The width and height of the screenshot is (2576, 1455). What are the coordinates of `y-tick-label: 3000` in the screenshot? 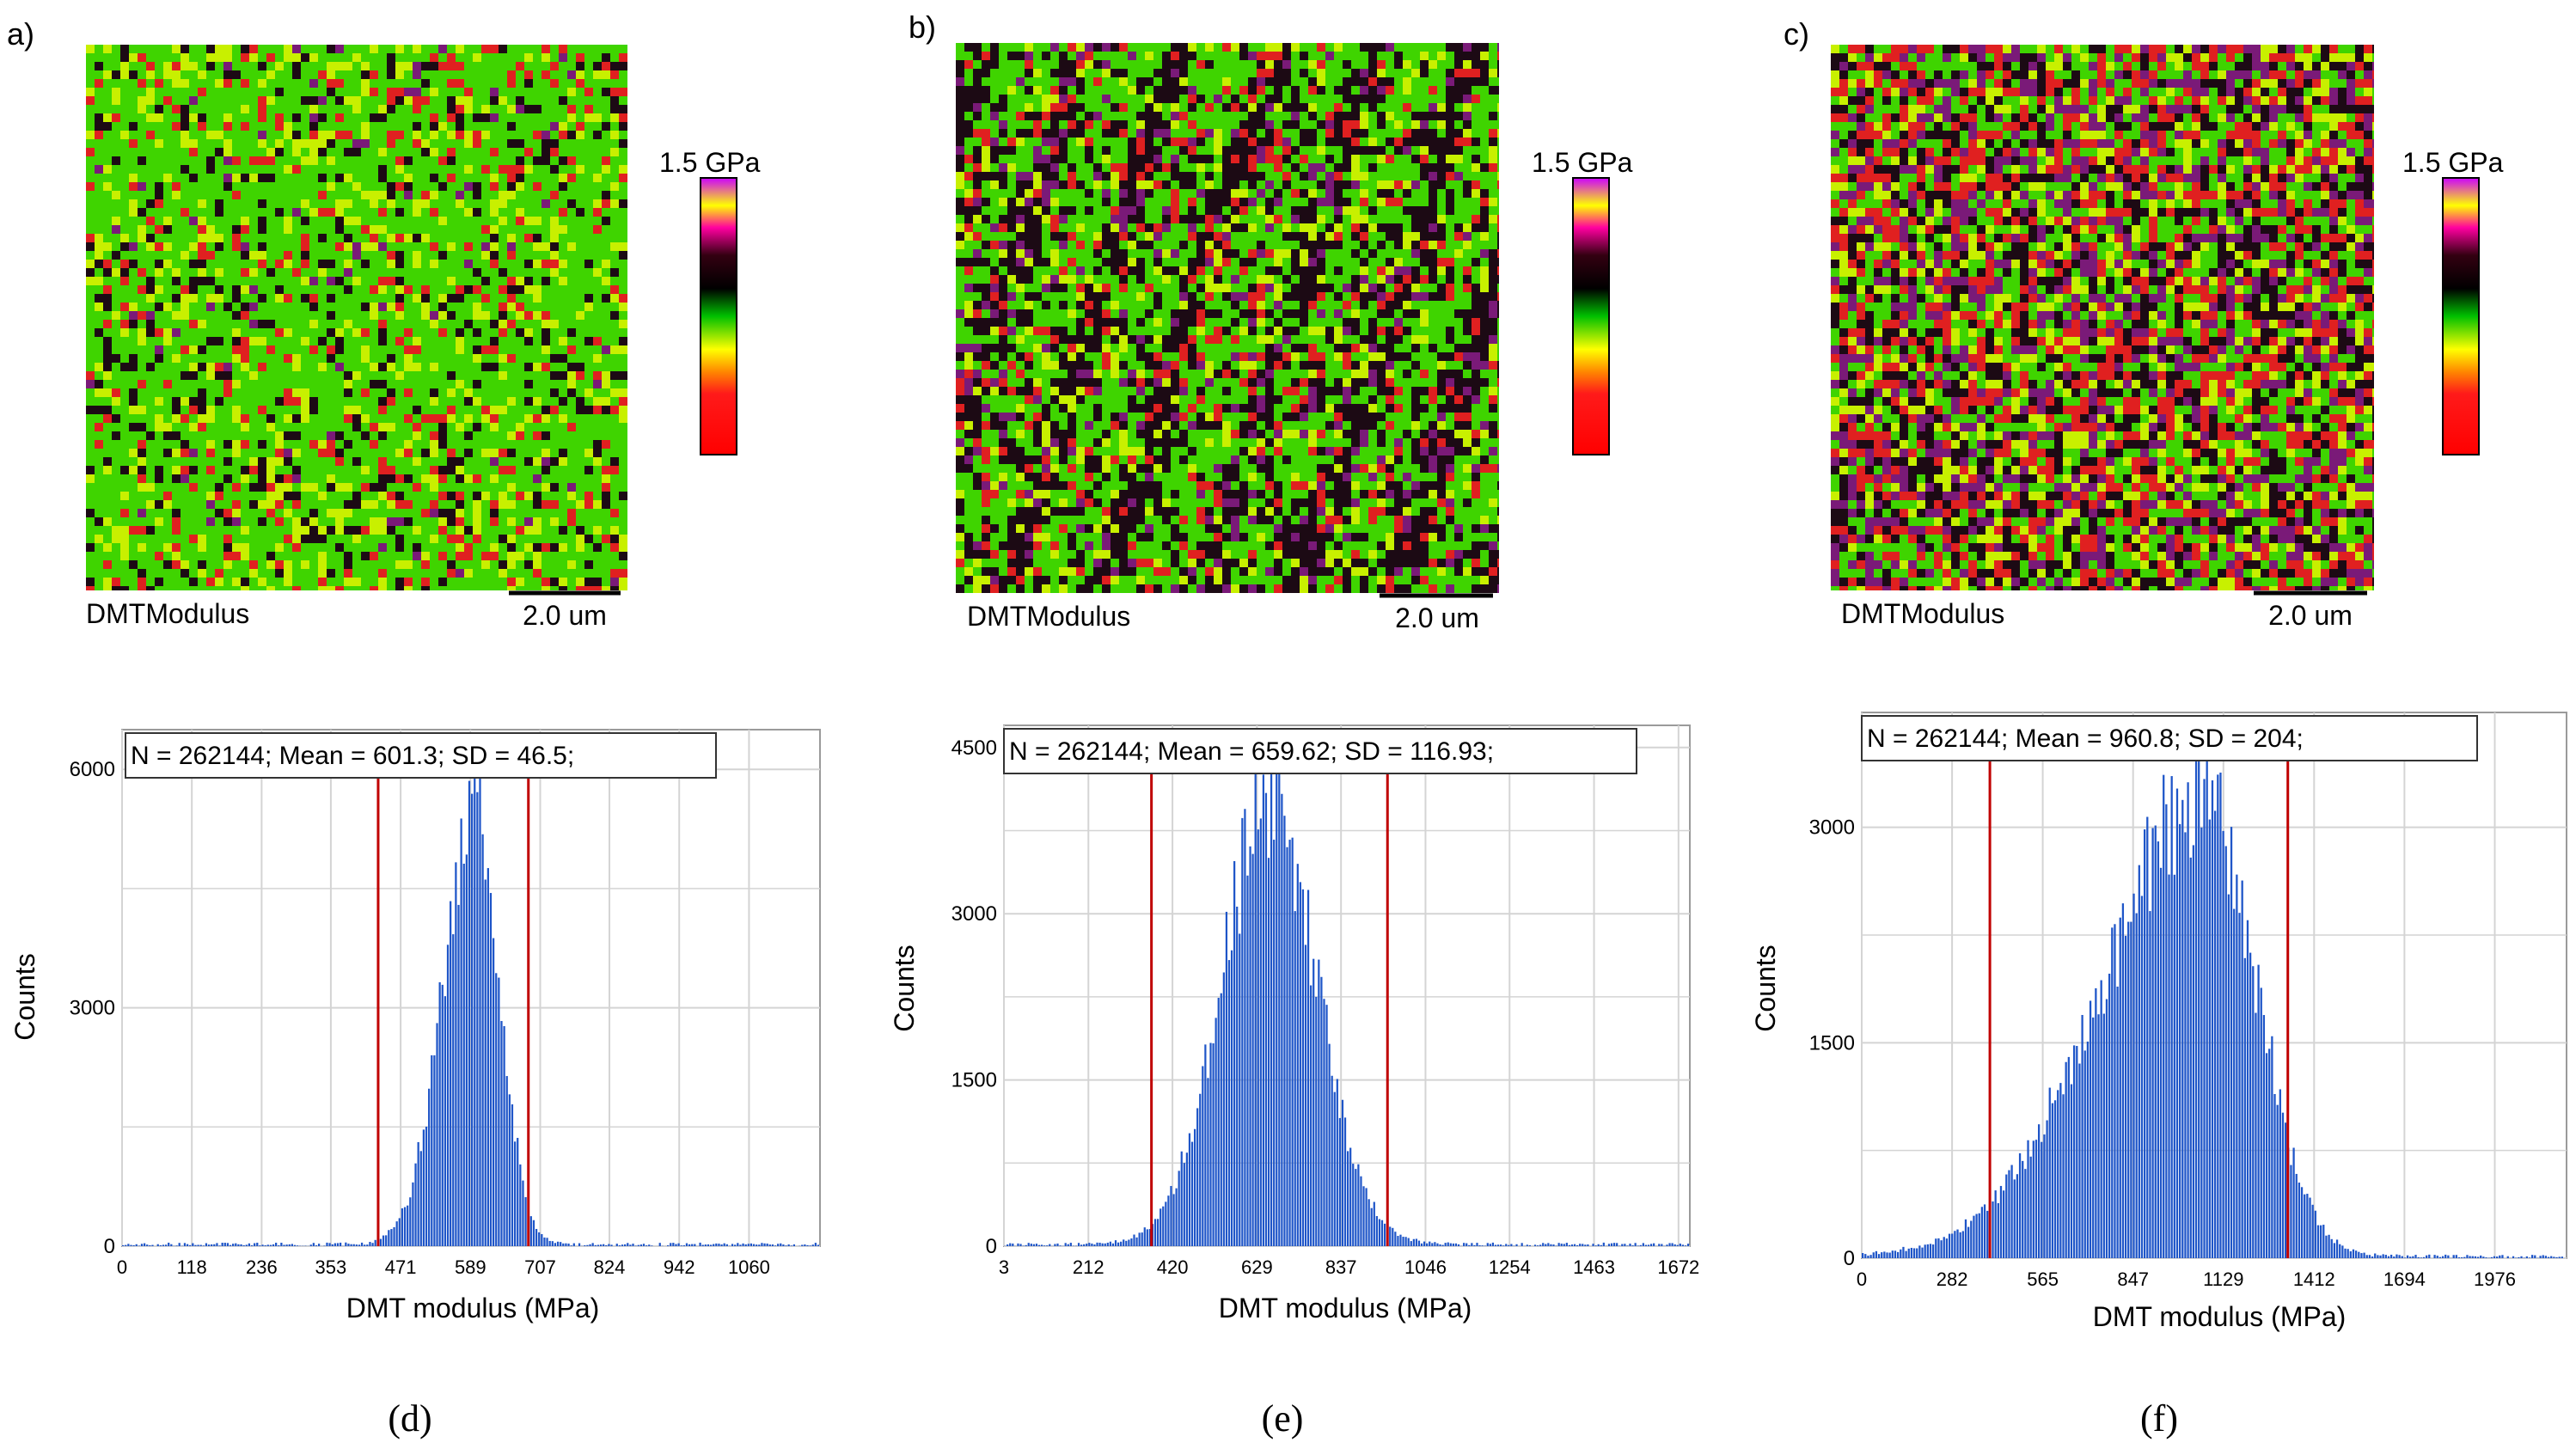 It's located at (974, 914).